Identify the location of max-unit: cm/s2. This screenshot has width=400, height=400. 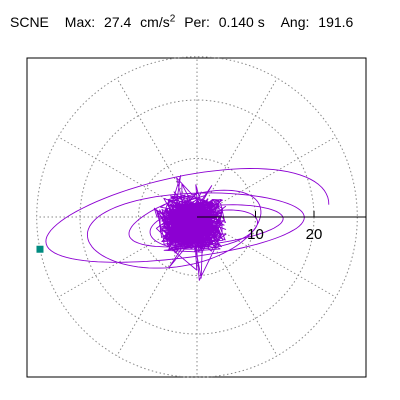
(157, 22).